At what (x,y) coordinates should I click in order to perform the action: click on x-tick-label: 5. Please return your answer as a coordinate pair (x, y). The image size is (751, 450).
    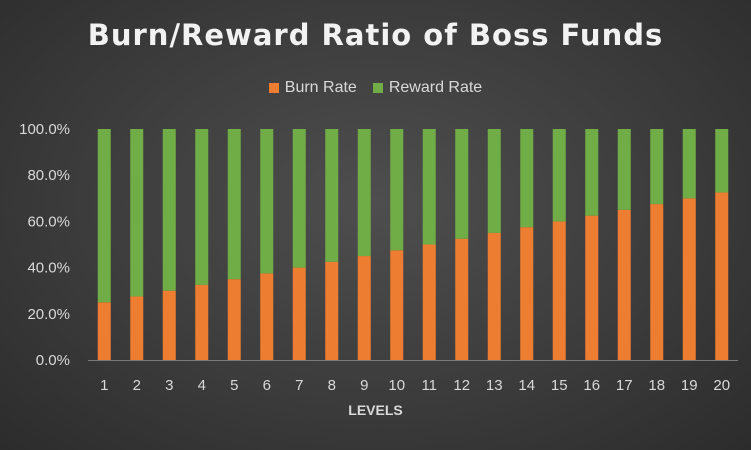
    Looking at the image, I should click on (234, 385).